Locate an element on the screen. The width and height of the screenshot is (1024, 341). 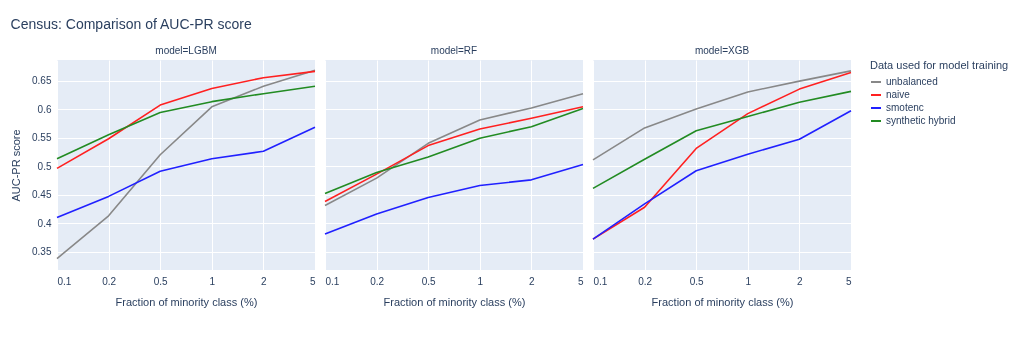
chart-subtitle: model=RF is located at coordinates (454, 50).